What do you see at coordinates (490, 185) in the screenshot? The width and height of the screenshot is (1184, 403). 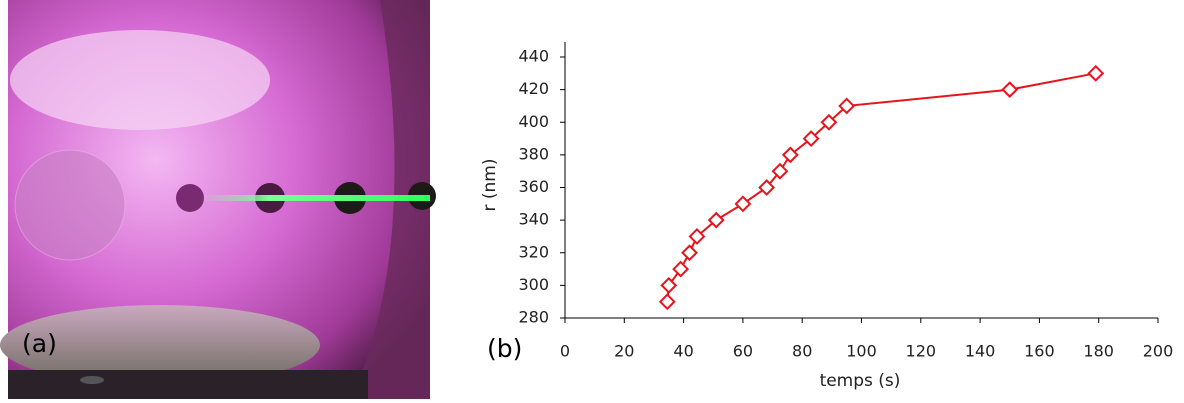 I see `y-axis-label: r (nm)` at bounding box center [490, 185].